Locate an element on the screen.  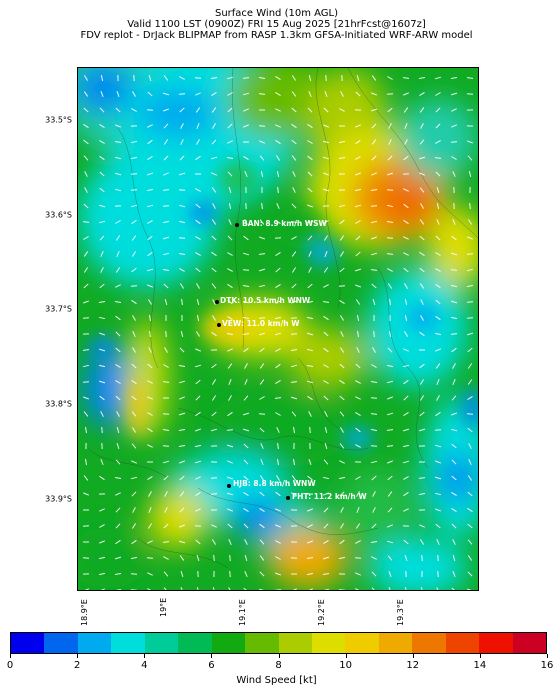
station-label-dtk: DTK: 10.5 km/h WNW is located at coordinates (265, 300).